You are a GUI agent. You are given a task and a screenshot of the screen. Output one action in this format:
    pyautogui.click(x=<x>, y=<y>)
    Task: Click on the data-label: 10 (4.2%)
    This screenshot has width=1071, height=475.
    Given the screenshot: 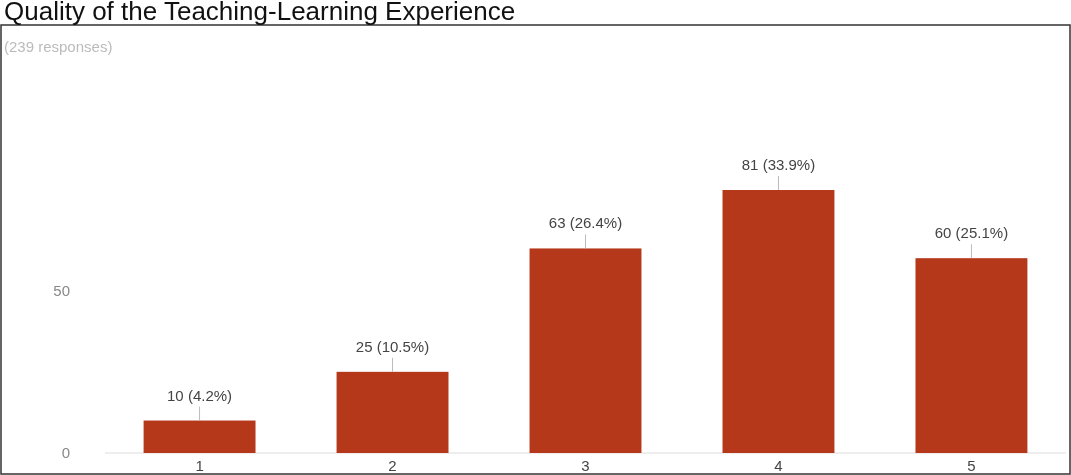 What is the action you would take?
    pyautogui.click(x=200, y=395)
    